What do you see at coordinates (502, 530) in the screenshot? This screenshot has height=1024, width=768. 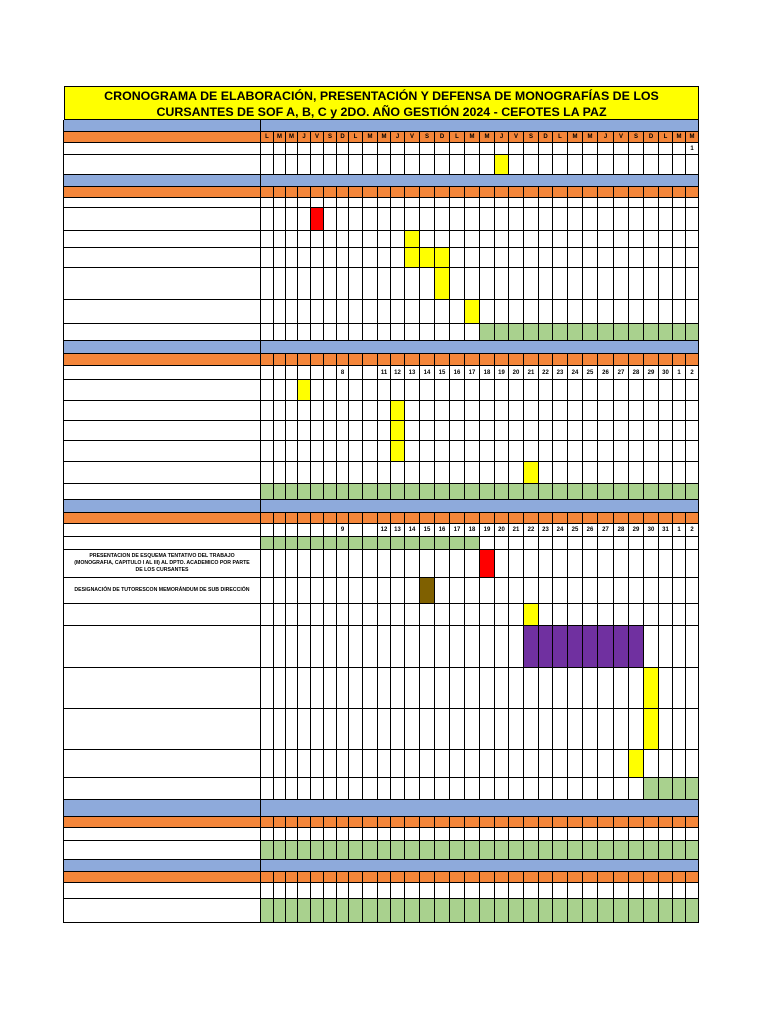 I see `day-cell: 20` at bounding box center [502, 530].